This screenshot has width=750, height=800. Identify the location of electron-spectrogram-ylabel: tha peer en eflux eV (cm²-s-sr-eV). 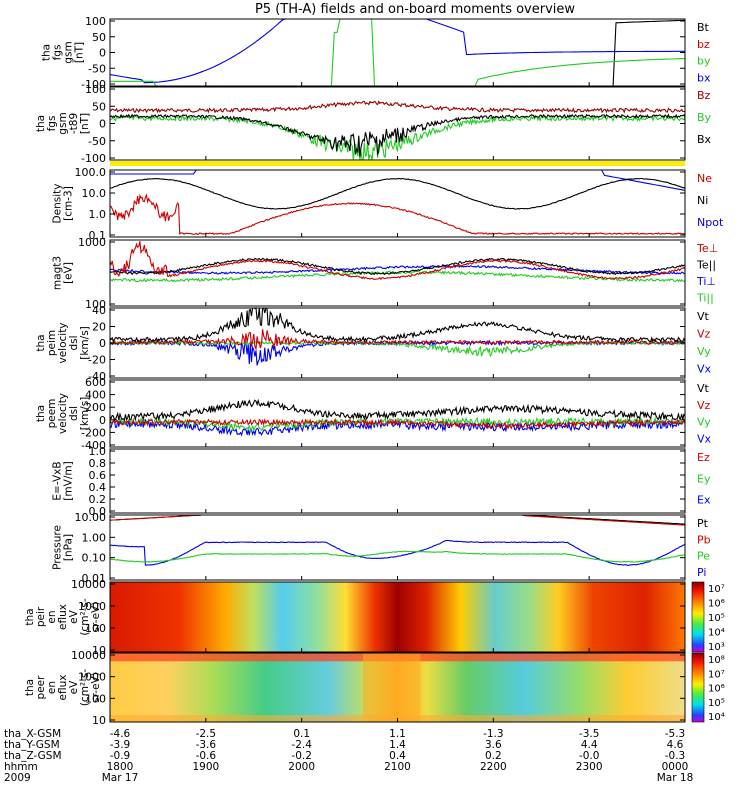
(63, 688).